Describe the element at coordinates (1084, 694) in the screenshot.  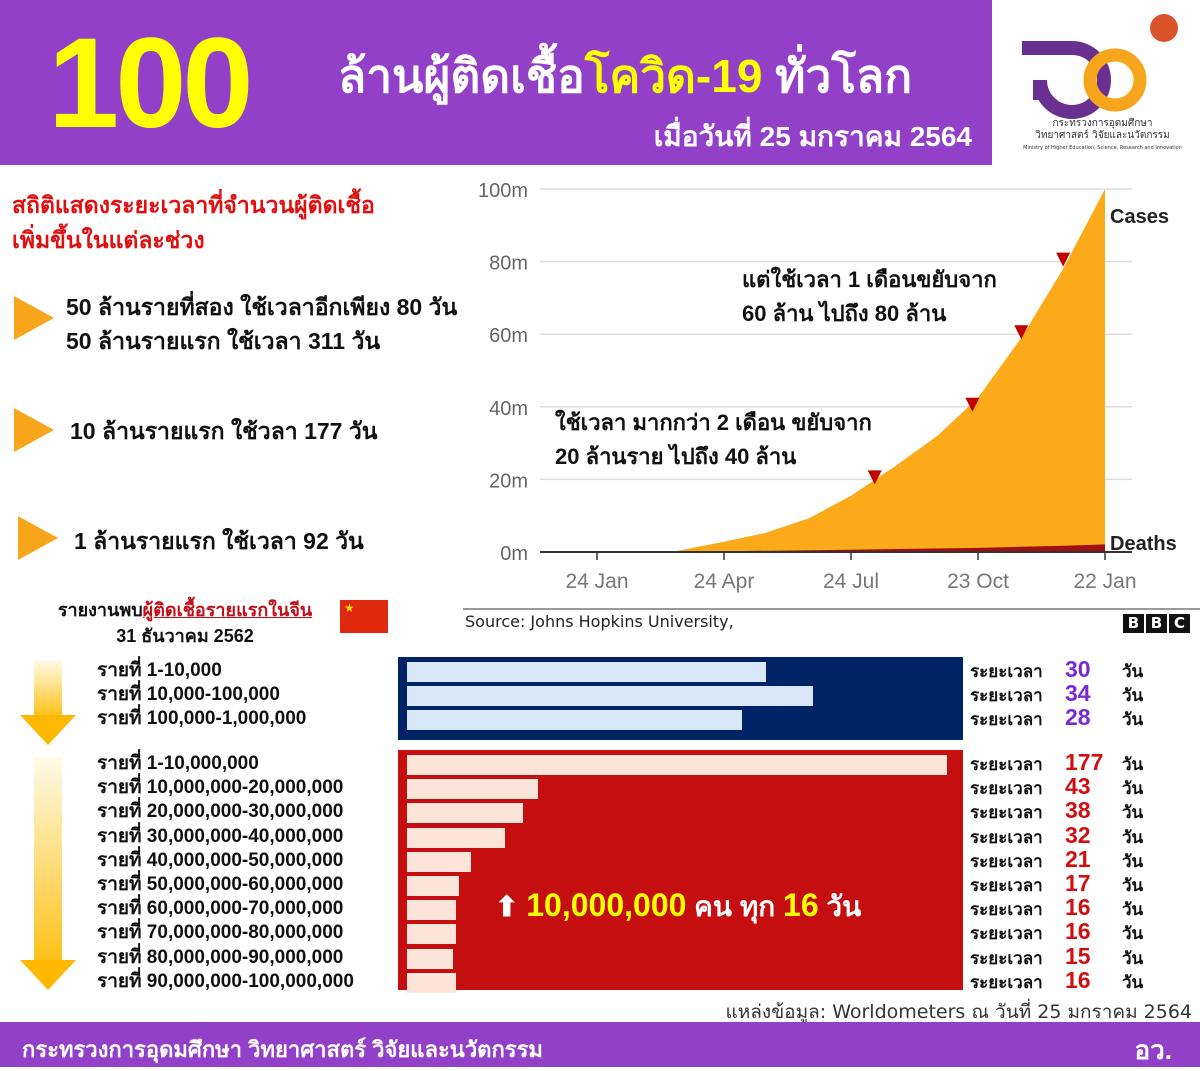
I see `duration-label: ระยะเวลา 34 วัน` at that location.